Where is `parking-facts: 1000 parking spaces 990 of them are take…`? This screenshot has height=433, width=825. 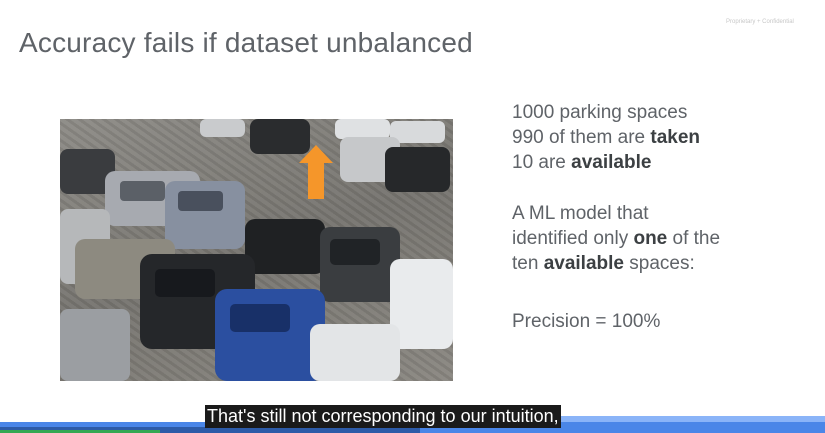 parking-facts: 1000 parking spaces 990 of them are take… is located at coordinates (606, 137).